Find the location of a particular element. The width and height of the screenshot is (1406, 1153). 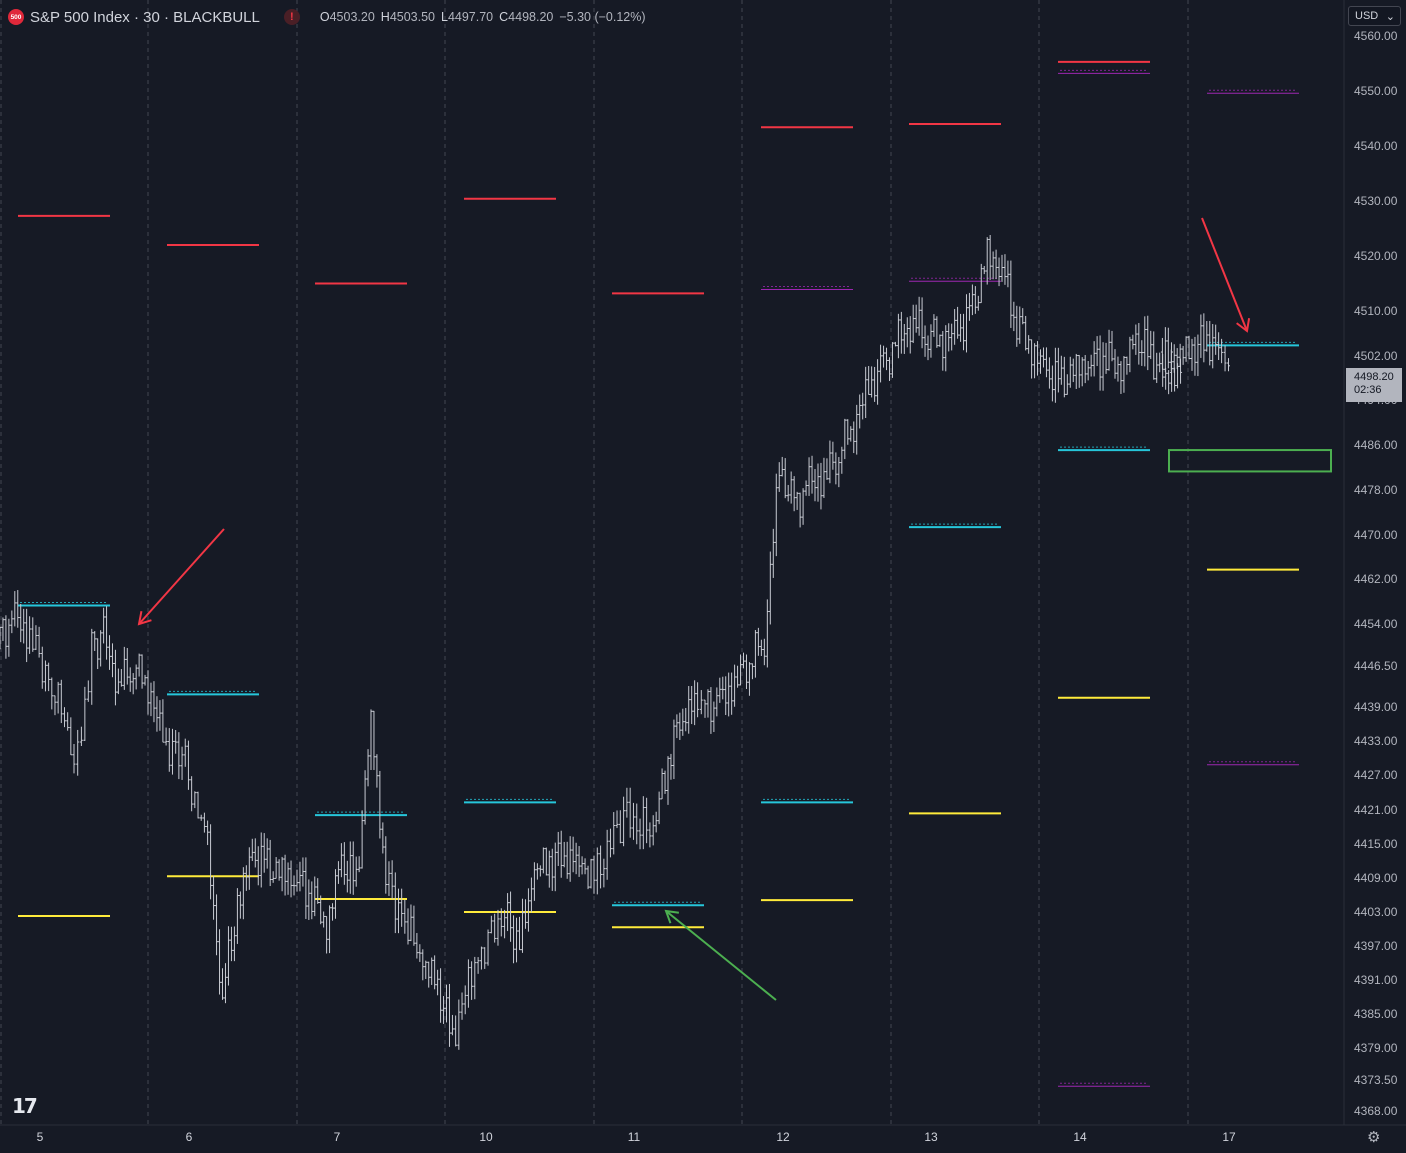

gear-icon: ⚙ is located at coordinates (1374, 1137).